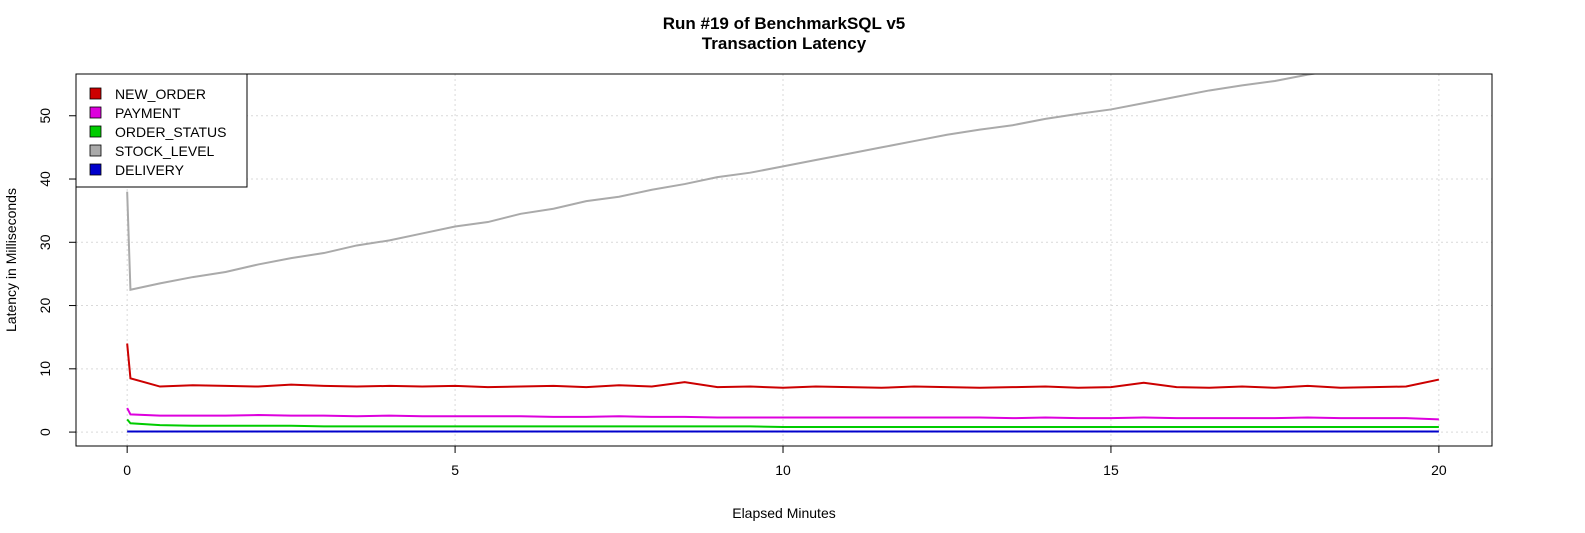 This screenshot has height=533, width=1585. What do you see at coordinates (127, 470) in the screenshot?
I see `x-tick-label: 0` at bounding box center [127, 470].